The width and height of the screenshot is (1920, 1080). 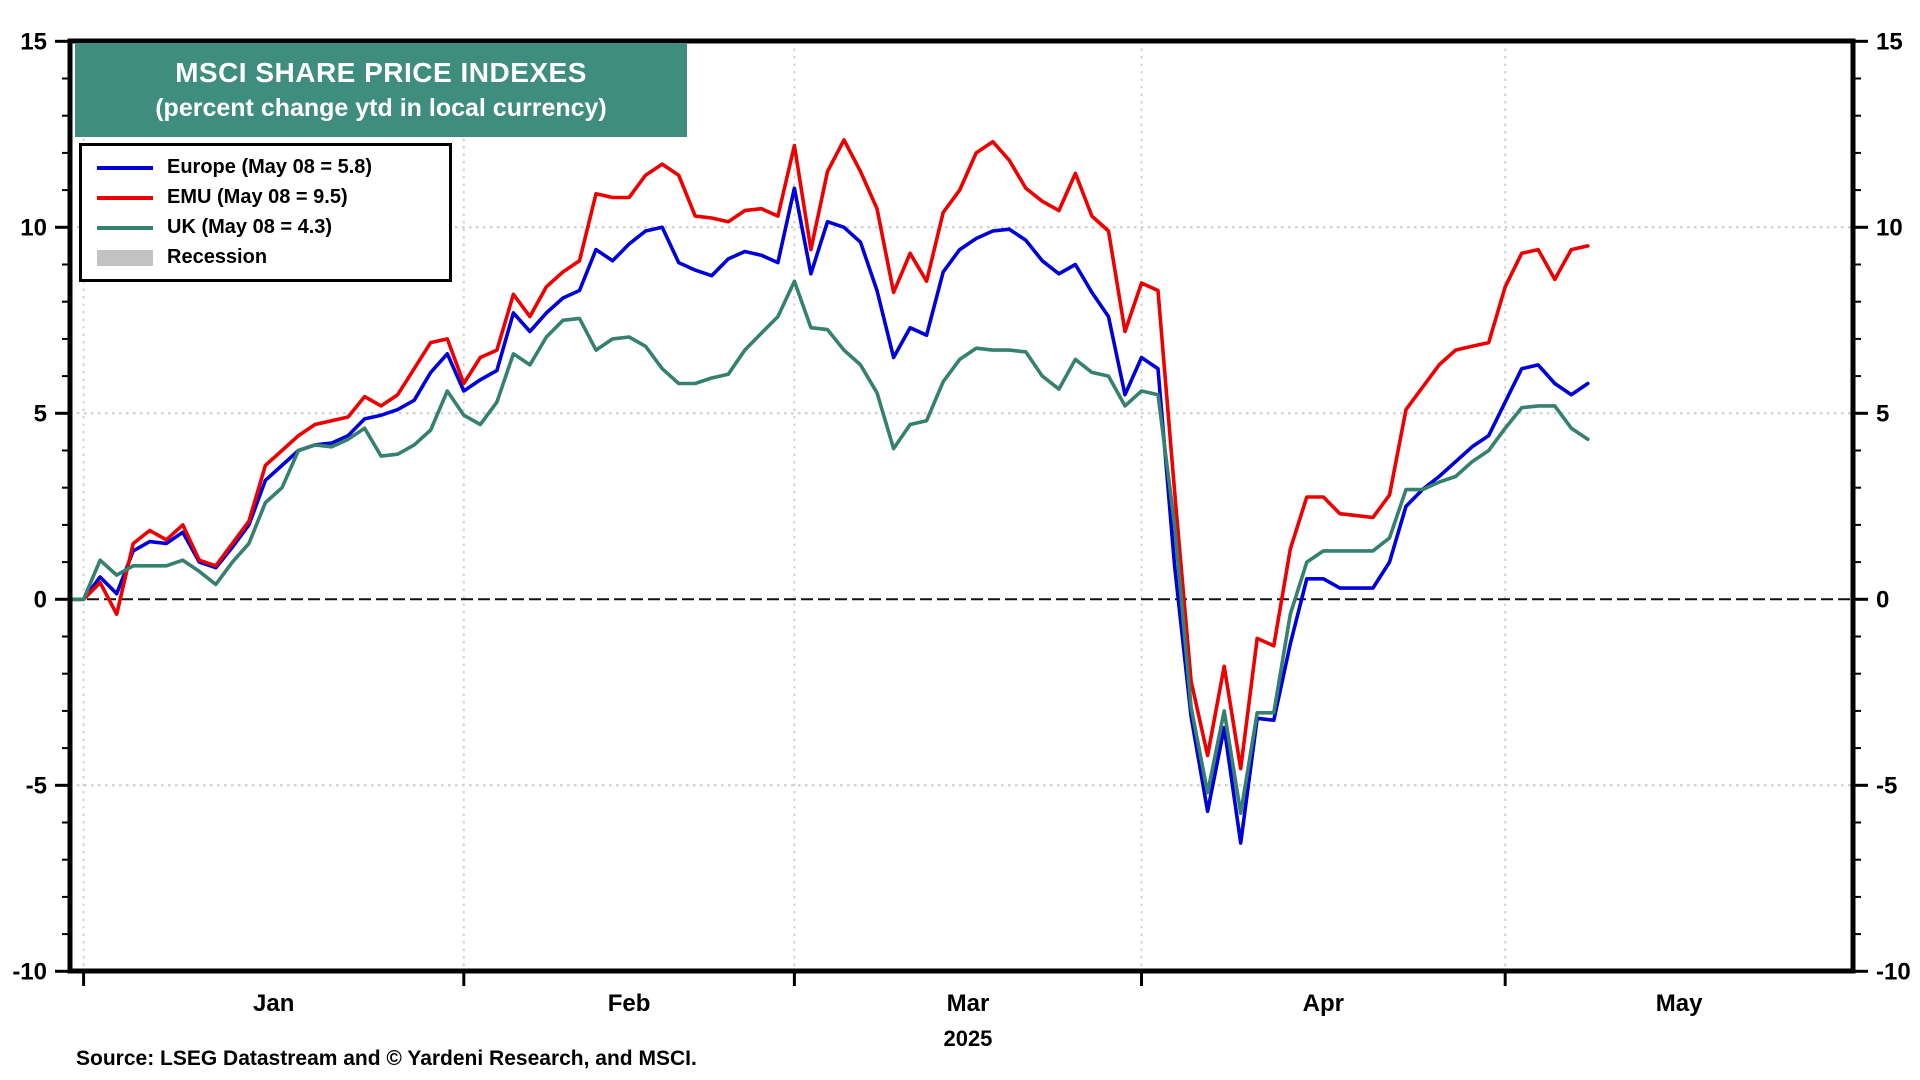 I want to click on x-axis-month-label: May, so click(x=1679, y=1003).